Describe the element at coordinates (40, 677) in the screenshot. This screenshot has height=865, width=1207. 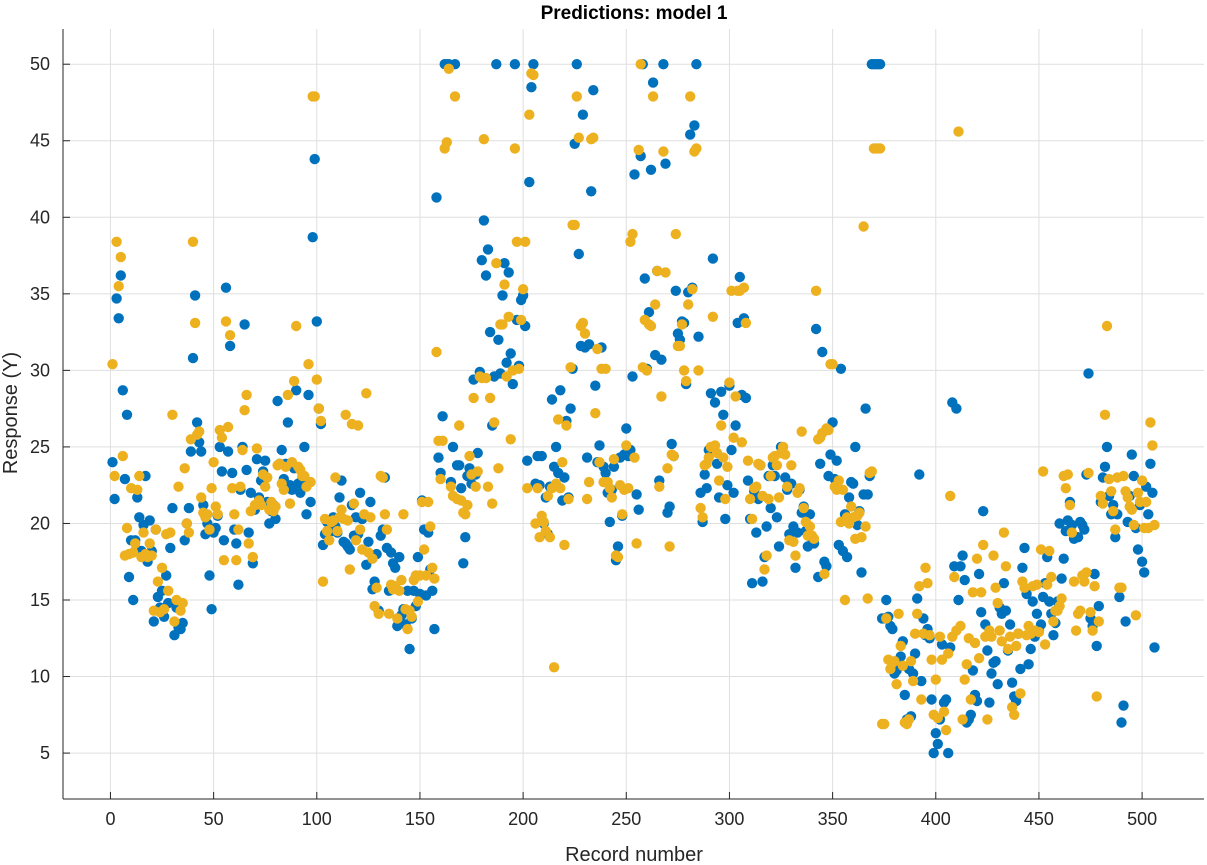
I see `y-tick-label: 10` at that location.